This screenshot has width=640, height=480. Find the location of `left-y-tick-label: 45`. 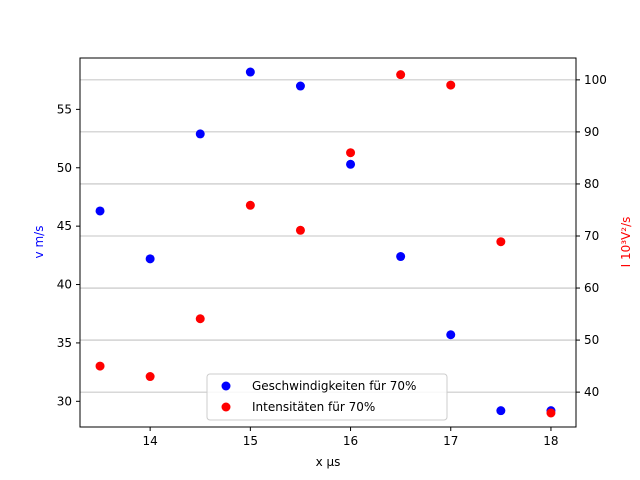

left-y-tick-label: 45 is located at coordinates (64, 226).